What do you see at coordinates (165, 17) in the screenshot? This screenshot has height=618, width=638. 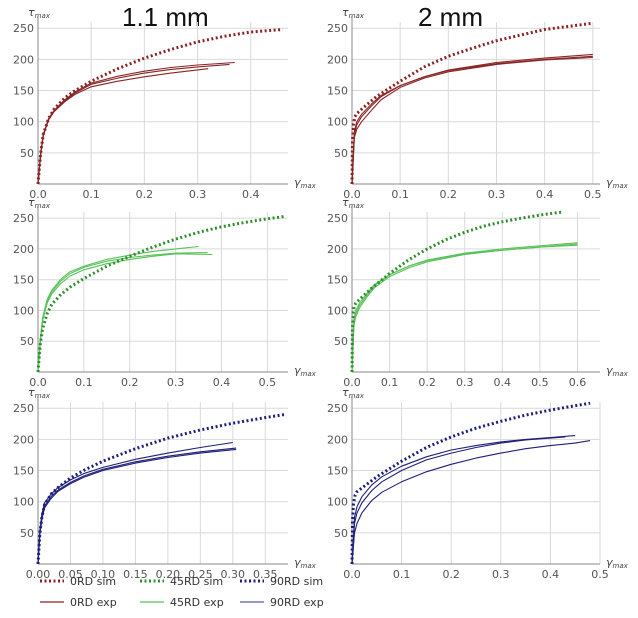 I see `column-title-1-1mm: 1.1 mm` at bounding box center [165, 17].